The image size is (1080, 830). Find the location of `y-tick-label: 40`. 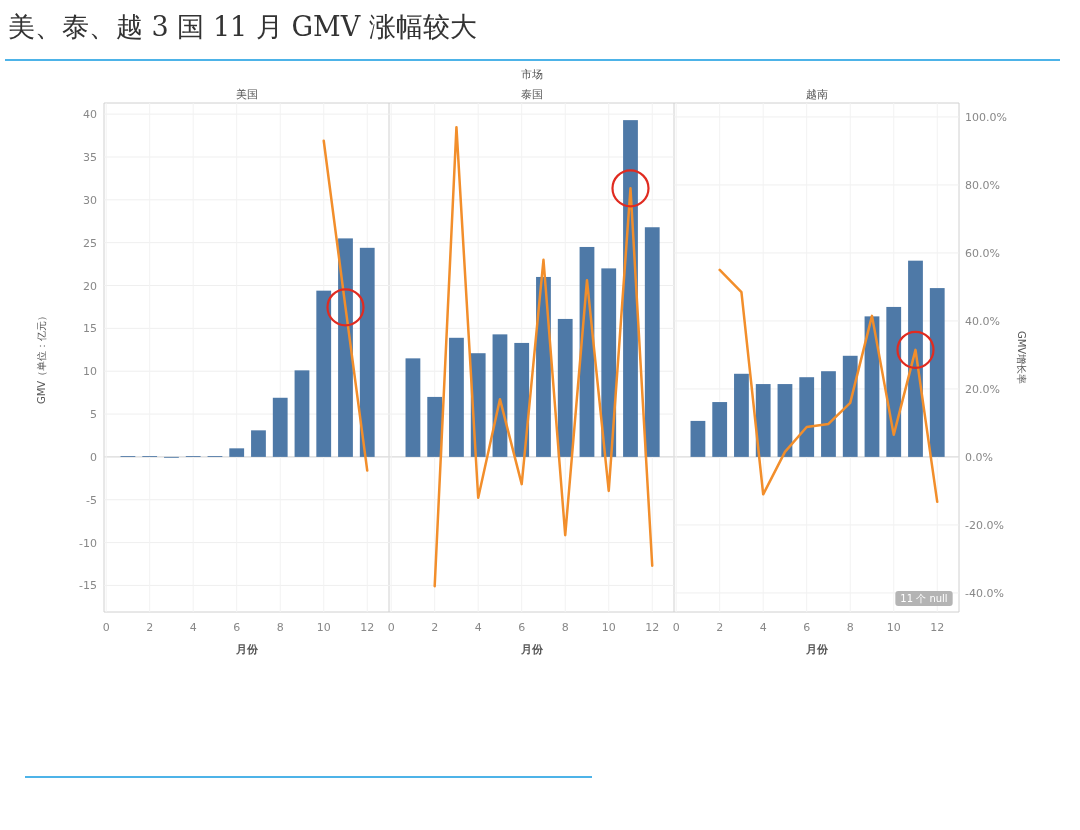

y-tick-label: 40 is located at coordinates (90, 115).